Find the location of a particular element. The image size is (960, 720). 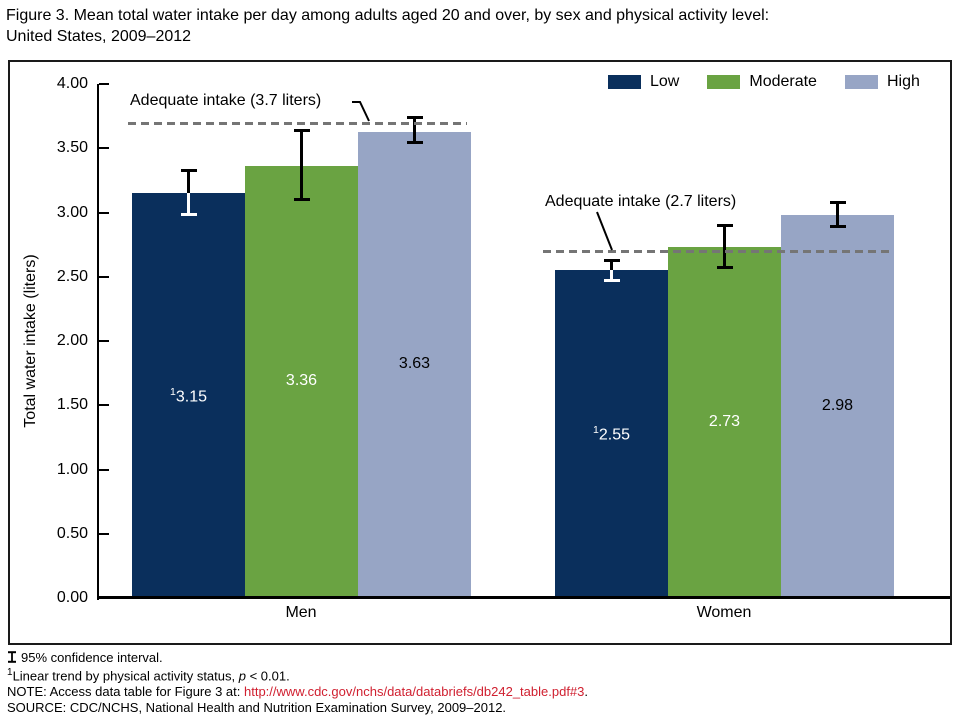

bar-value-label: 3.36 is located at coordinates (302, 381).